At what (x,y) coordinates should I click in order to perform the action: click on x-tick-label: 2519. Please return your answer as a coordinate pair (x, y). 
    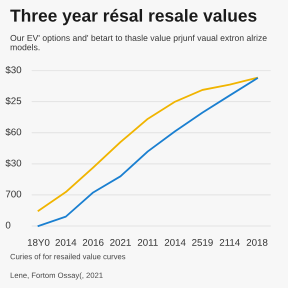
    Looking at the image, I should click on (202, 242).